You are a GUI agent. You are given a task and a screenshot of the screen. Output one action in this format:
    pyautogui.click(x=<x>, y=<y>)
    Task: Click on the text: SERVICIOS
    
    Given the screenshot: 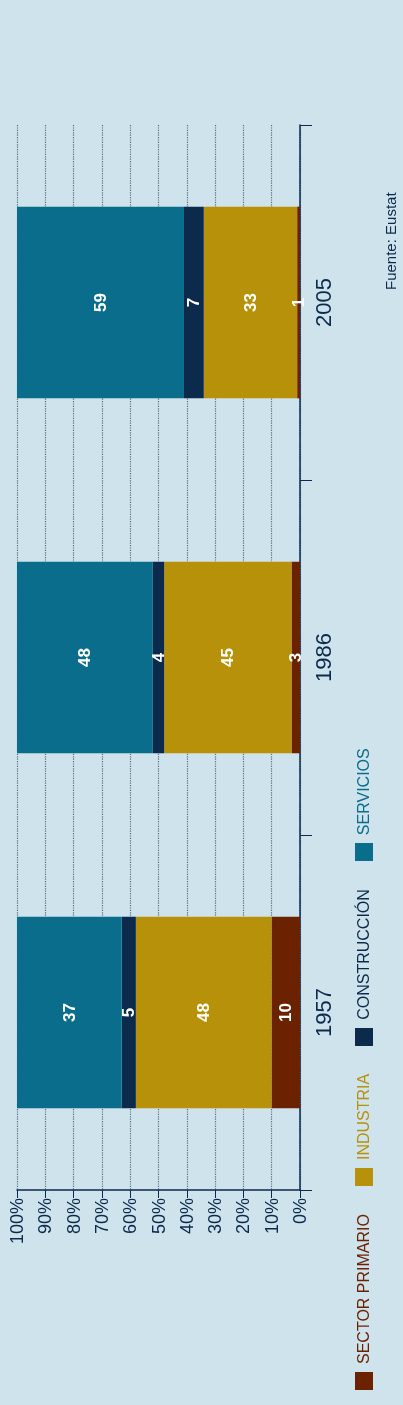 What is the action you would take?
    pyautogui.click(x=364, y=792)
    